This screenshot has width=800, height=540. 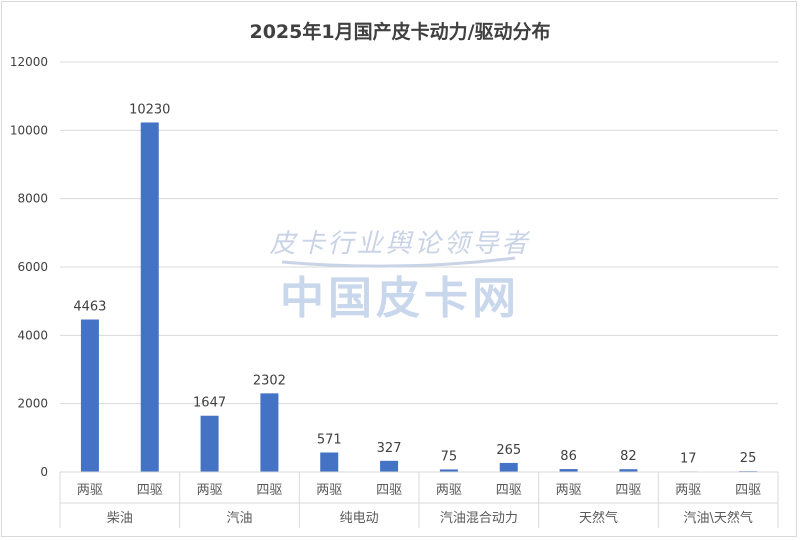 I want to click on data-label: 4463, so click(x=89, y=307).